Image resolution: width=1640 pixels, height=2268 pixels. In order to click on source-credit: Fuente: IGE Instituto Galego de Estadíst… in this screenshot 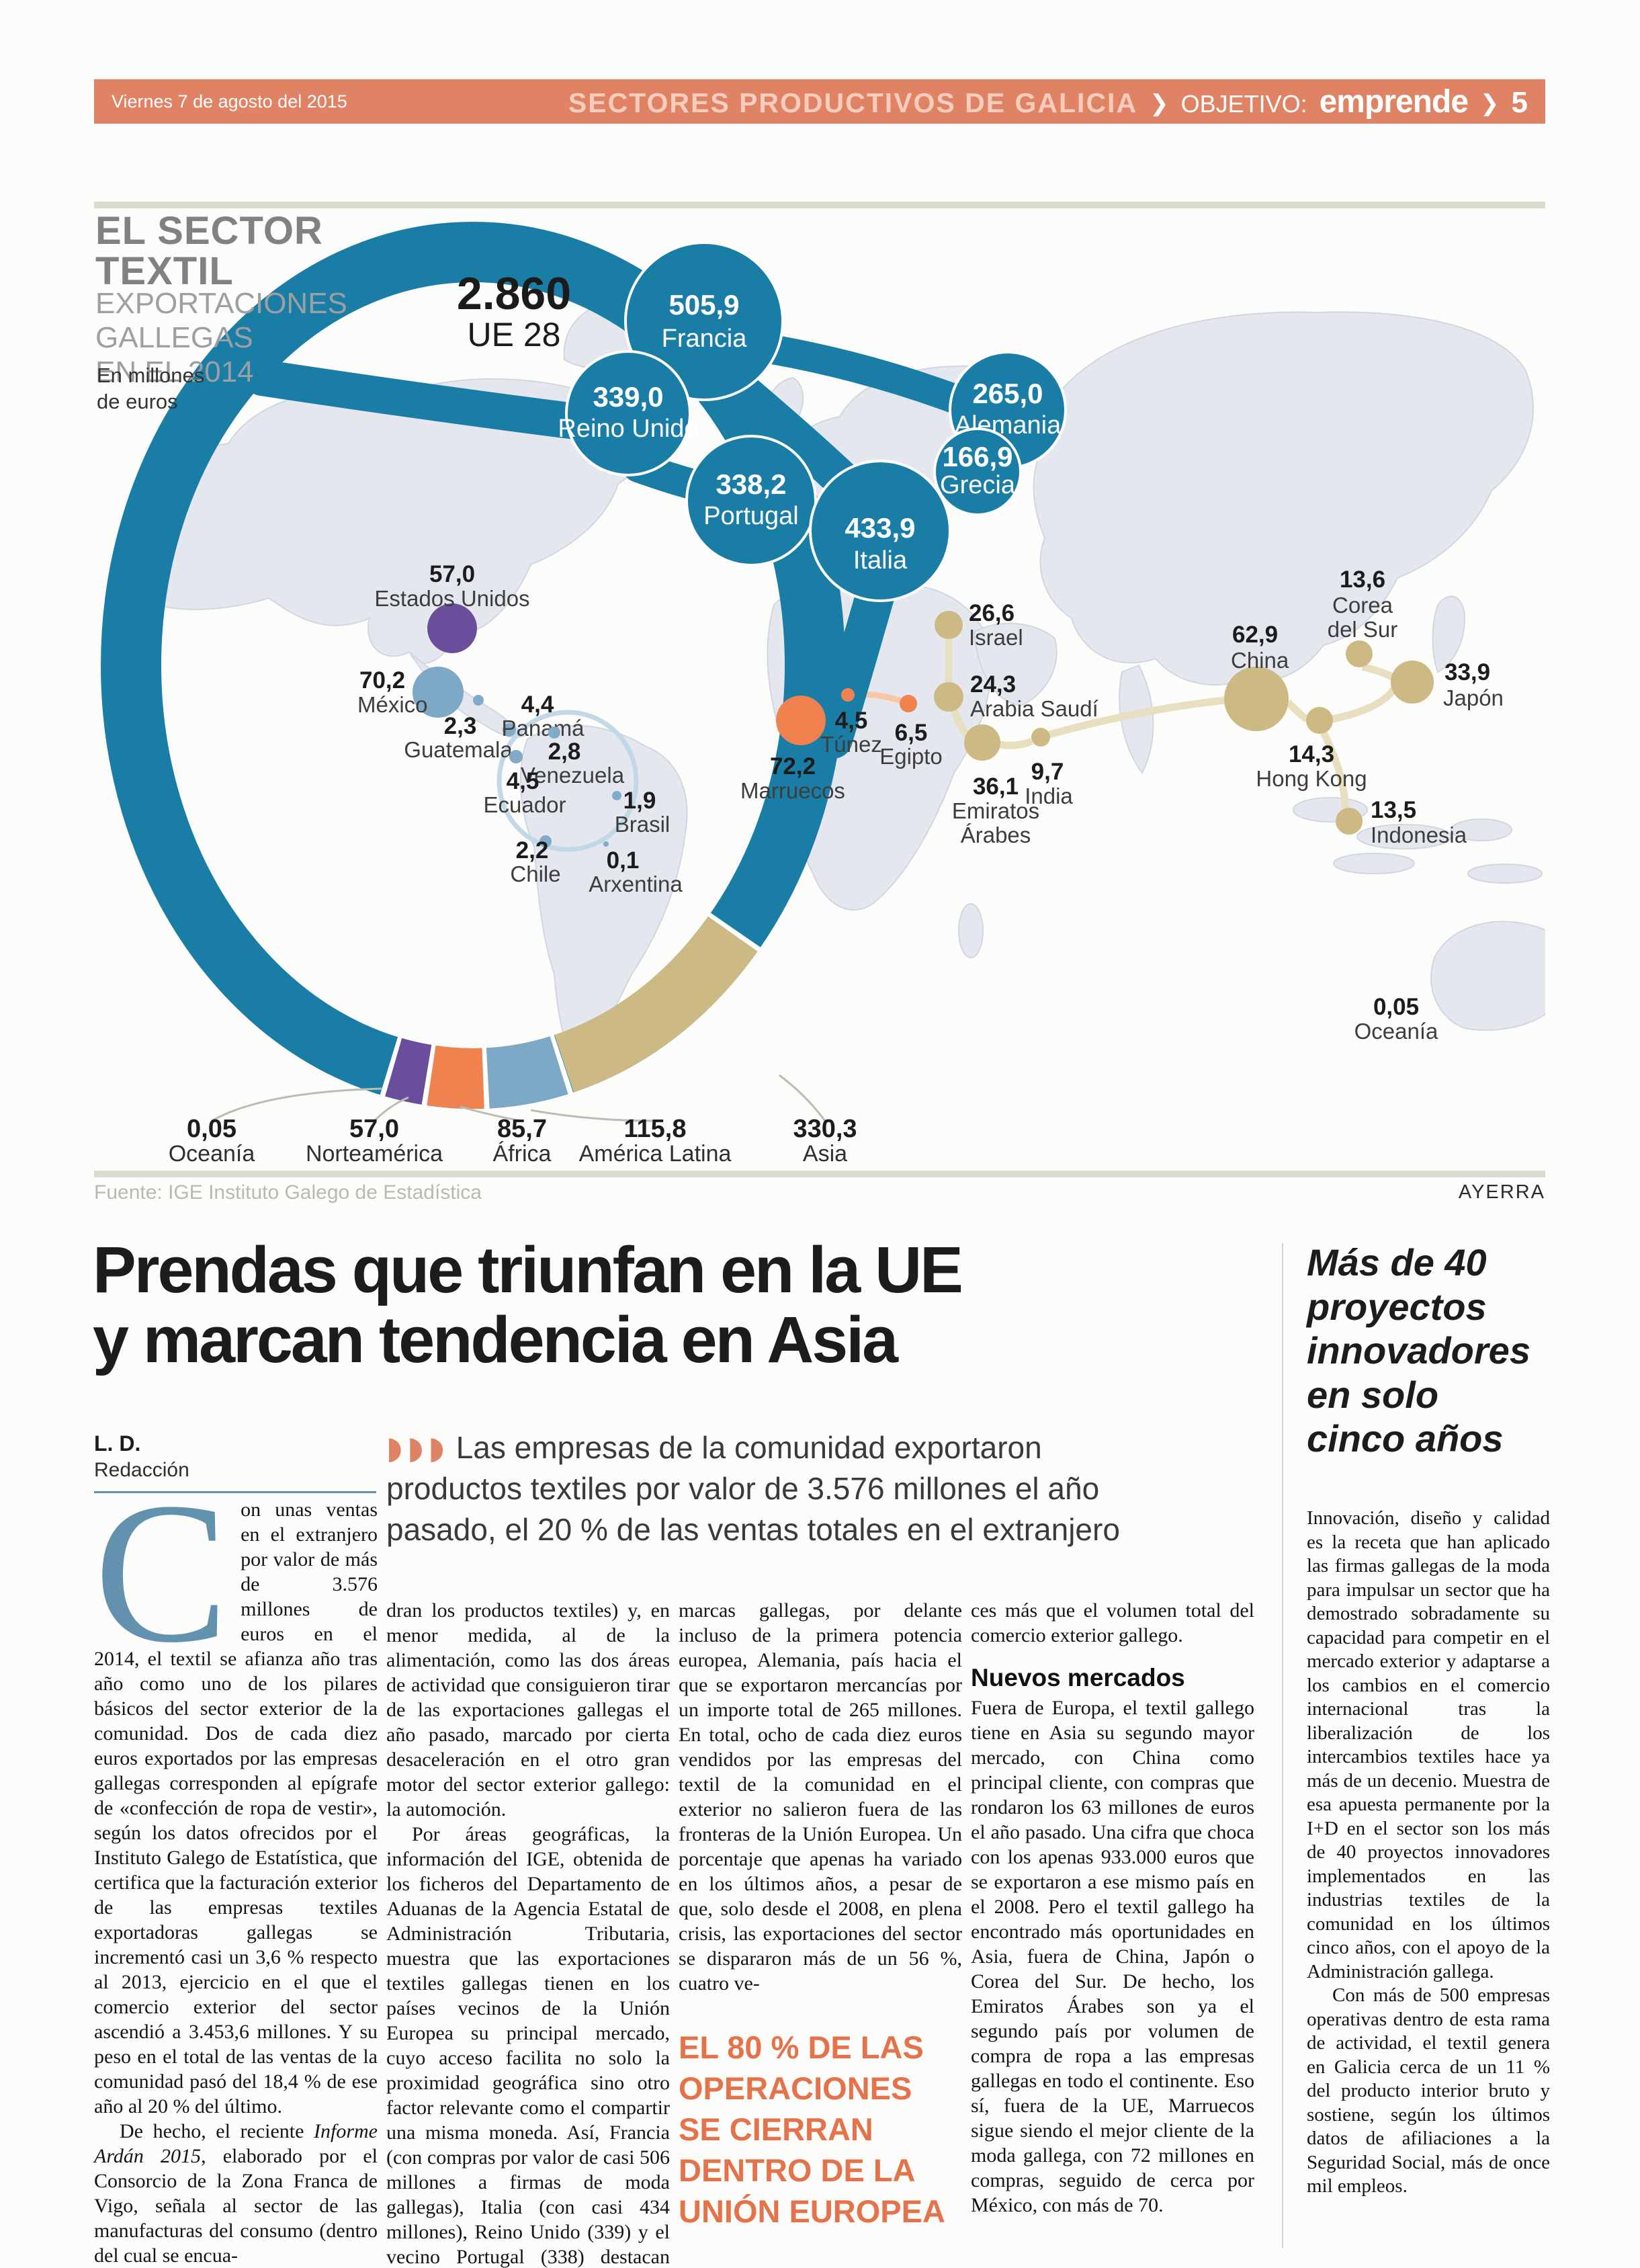, I will do `click(288, 1193)`.